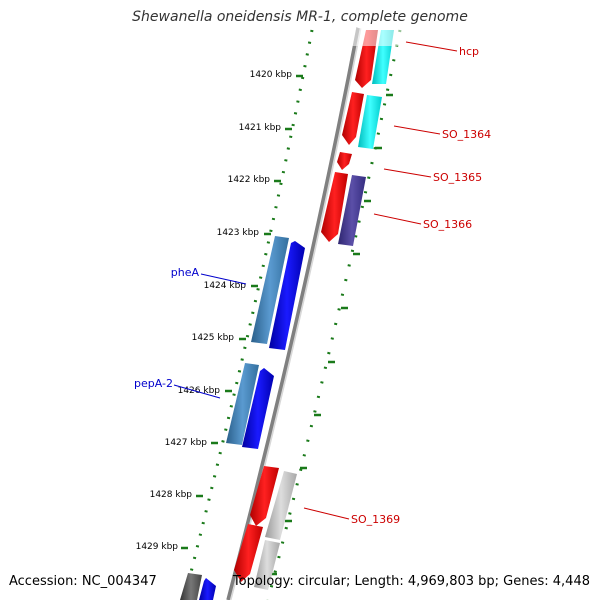 The image size is (600, 604). What do you see at coordinates (271, 75) in the screenshot?
I see `kbp-label: 1420 kbp` at bounding box center [271, 75].